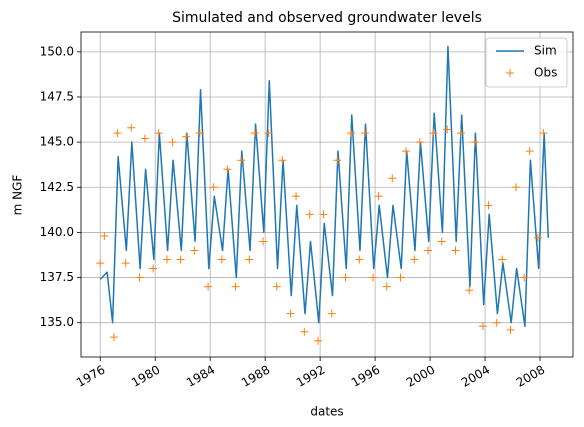 Image resolution: width=584 pixels, height=427 pixels. What do you see at coordinates (57, 97) in the screenshot?
I see `y-tick-label: 147.5` at bounding box center [57, 97].